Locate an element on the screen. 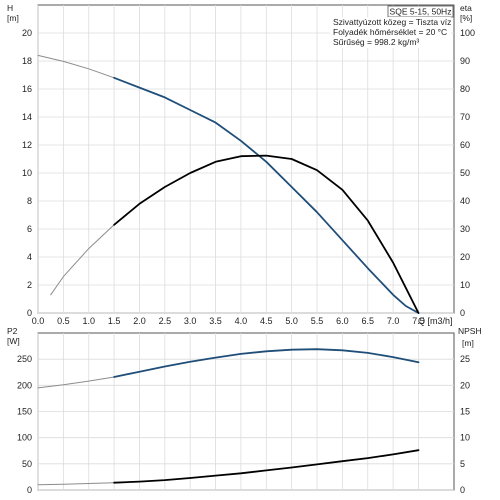 The width and height of the screenshot is (500, 500). bottom-left-axis-ticks: 0 50 100 150 200 250 is located at coordinates (24, 424).